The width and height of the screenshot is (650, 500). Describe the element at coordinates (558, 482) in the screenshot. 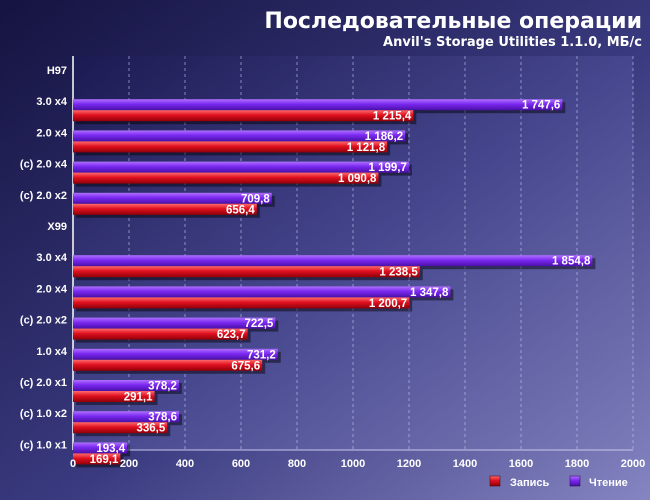

I see `legend: Запись Чтение` at that location.